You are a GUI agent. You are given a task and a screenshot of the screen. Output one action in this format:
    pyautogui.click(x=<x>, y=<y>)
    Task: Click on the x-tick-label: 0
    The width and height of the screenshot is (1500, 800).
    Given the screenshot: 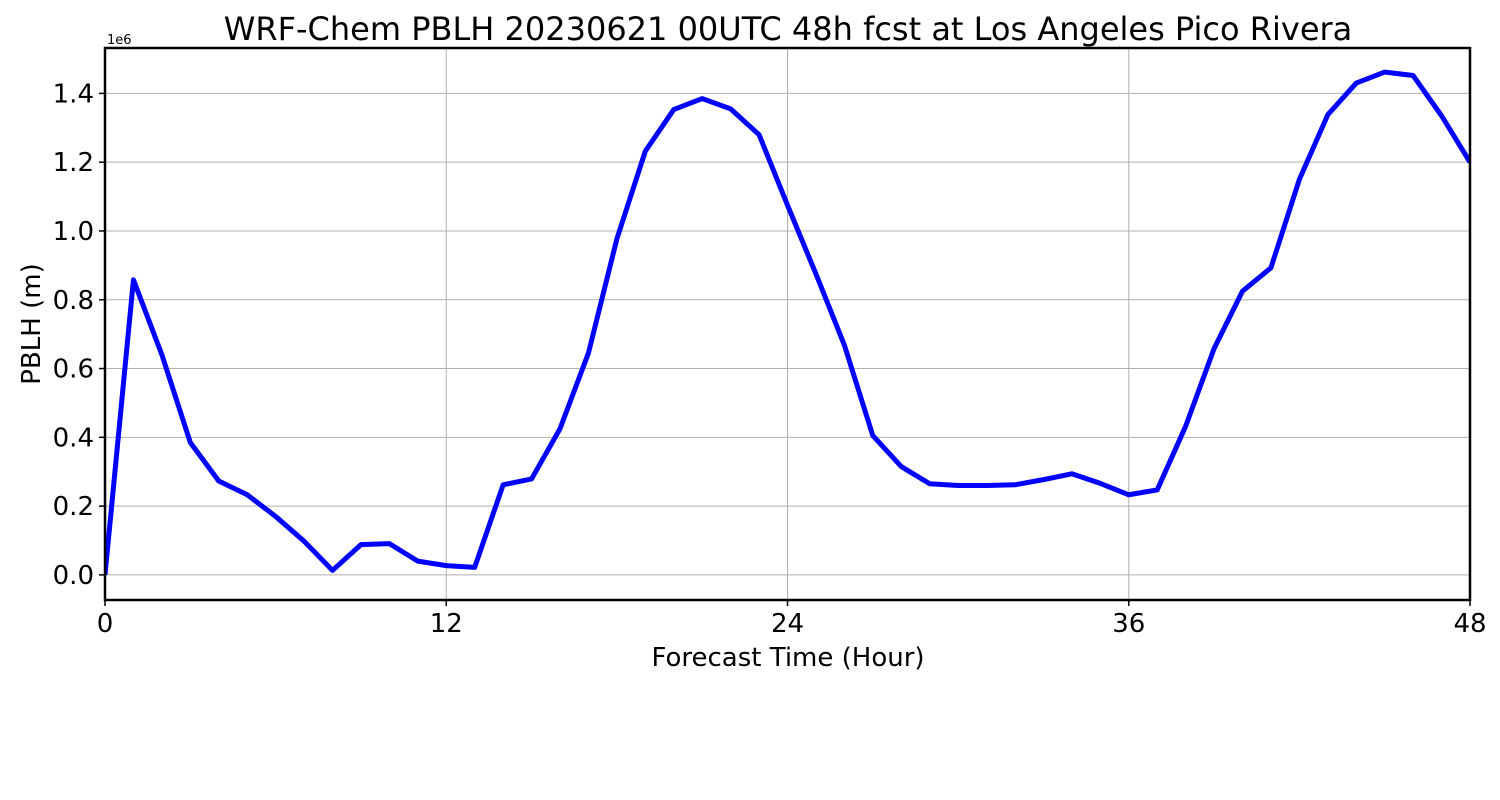 What is the action you would take?
    pyautogui.click(x=105, y=624)
    